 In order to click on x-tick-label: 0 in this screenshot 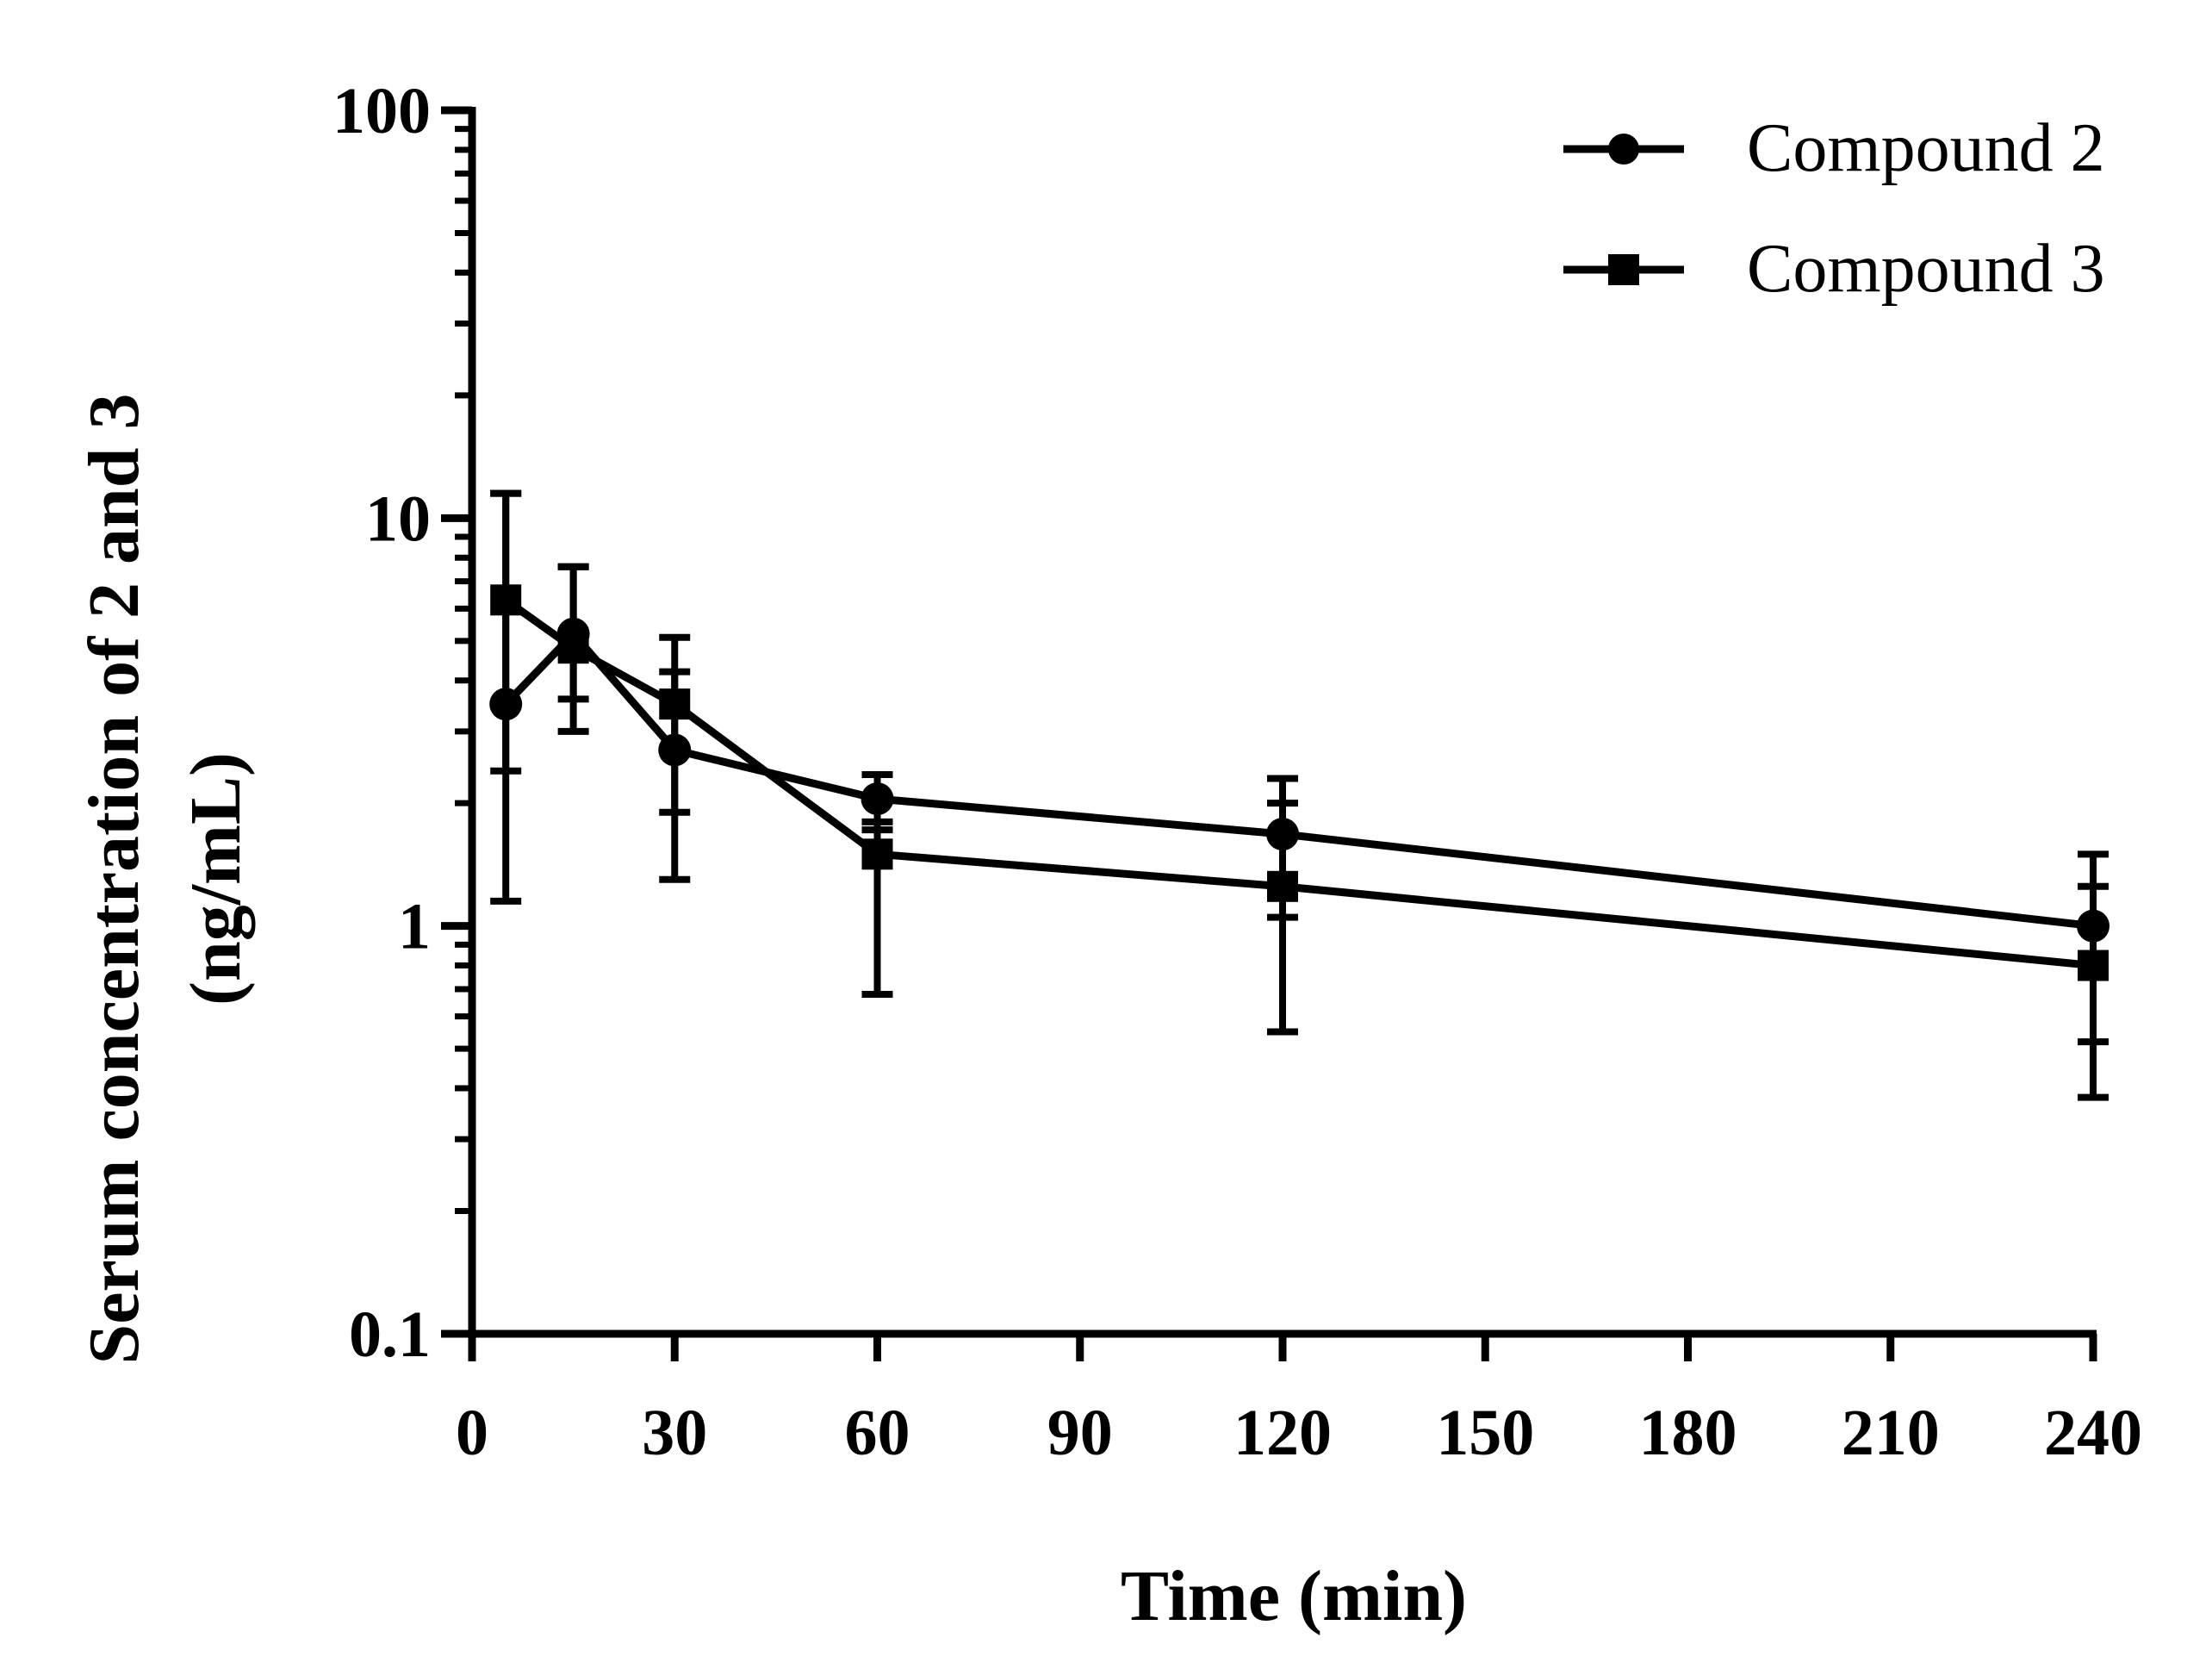, I will do `click(472, 1433)`.